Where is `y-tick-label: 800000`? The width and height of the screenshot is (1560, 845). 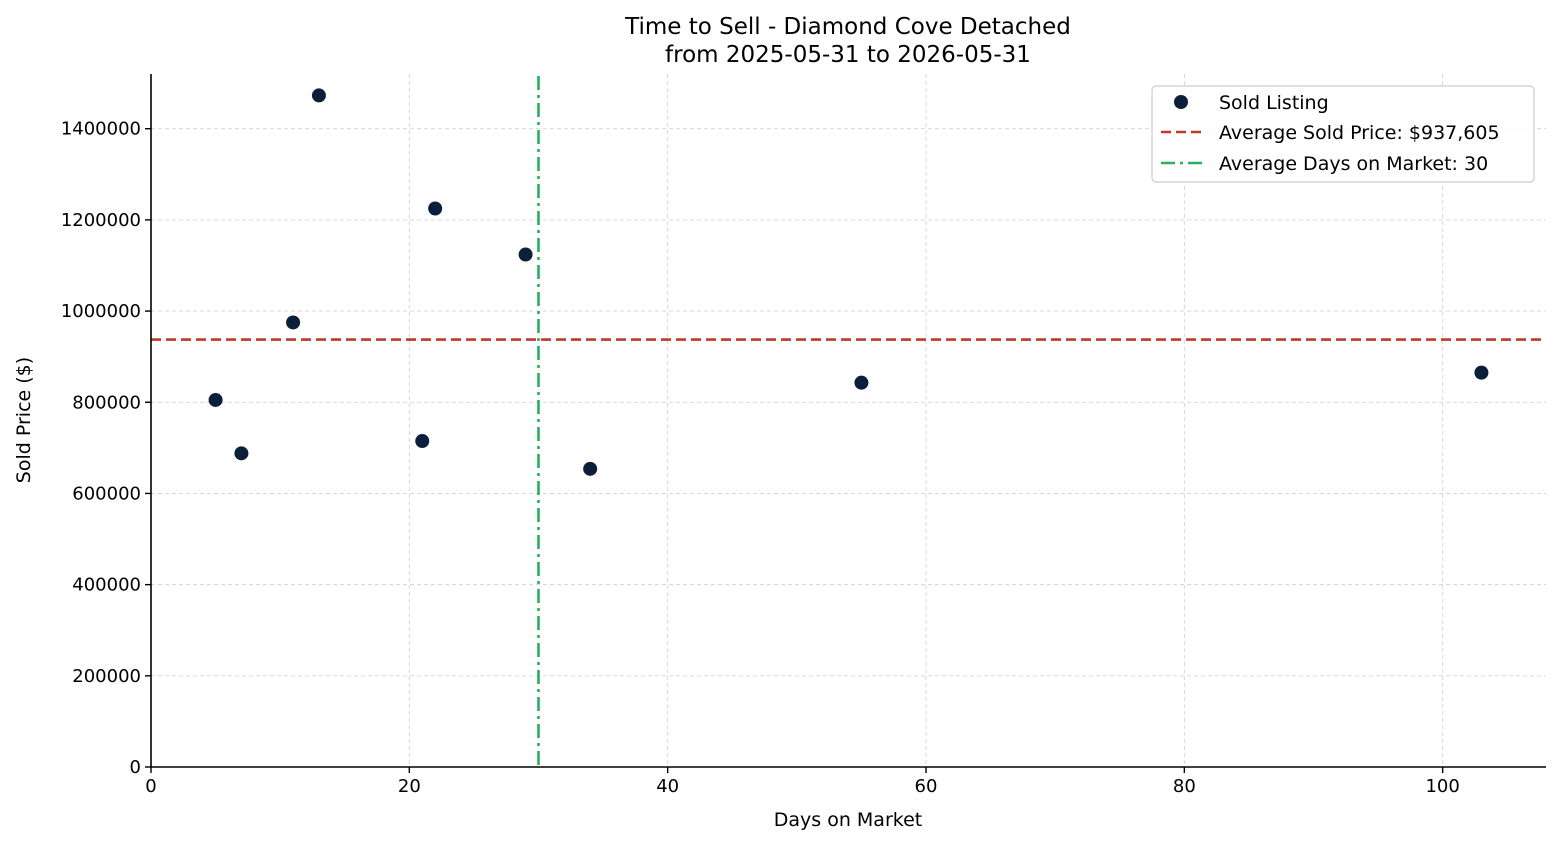
y-tick-label: 800000 is located at coordinates (106, 402).